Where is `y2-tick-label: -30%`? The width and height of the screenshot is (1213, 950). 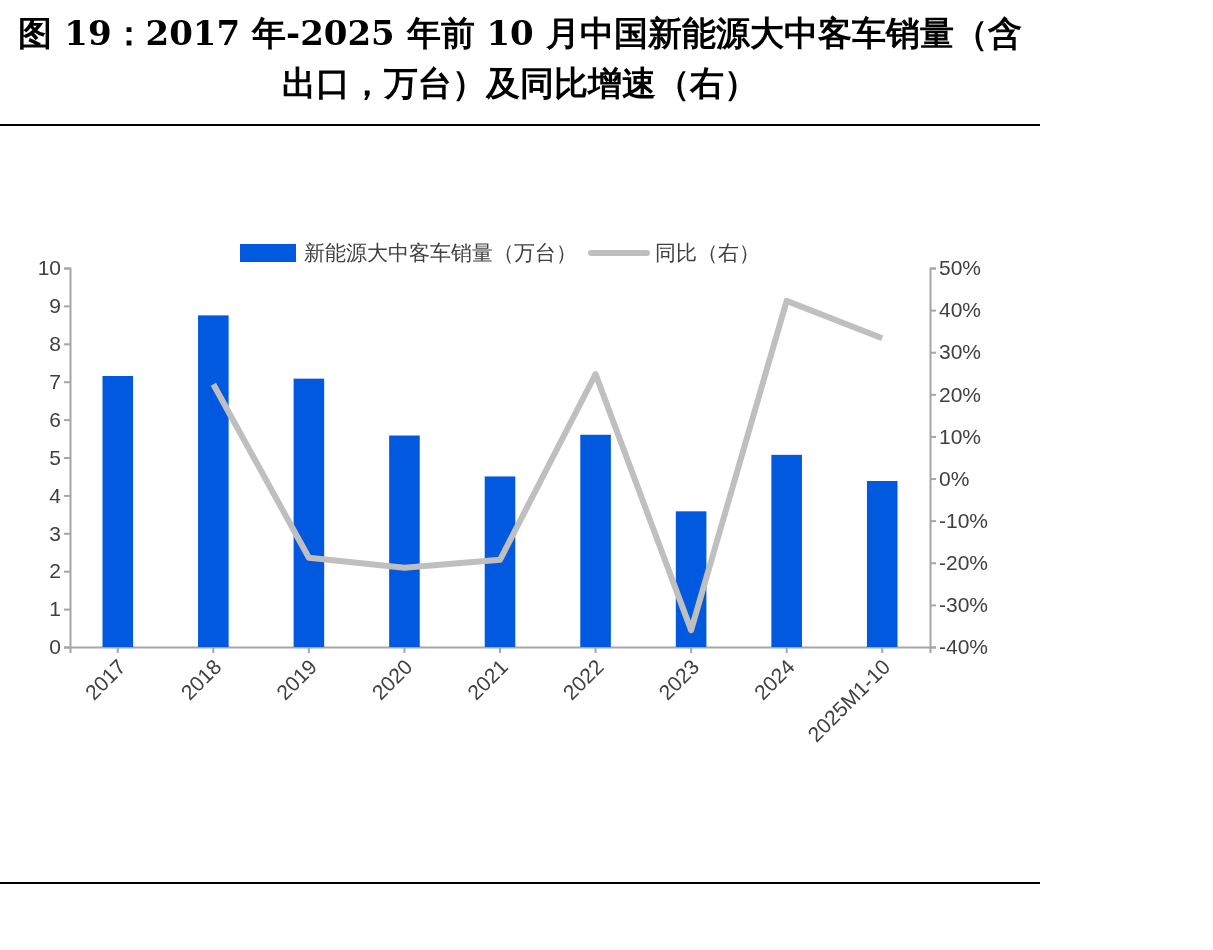 y2-tick-label: -30% is located at coordinates (964, 605).